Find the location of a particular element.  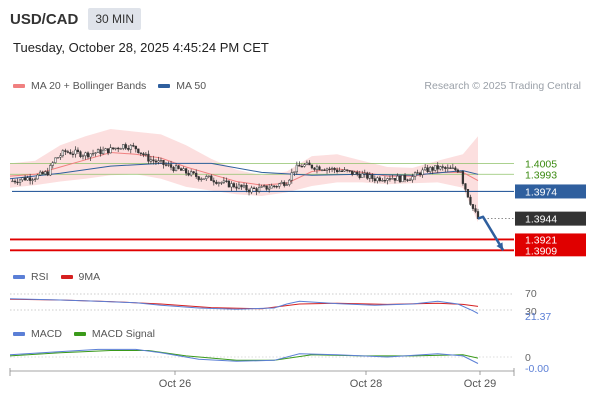

level-label-pivot: 1.3974 is located at coordinates (541, 192).